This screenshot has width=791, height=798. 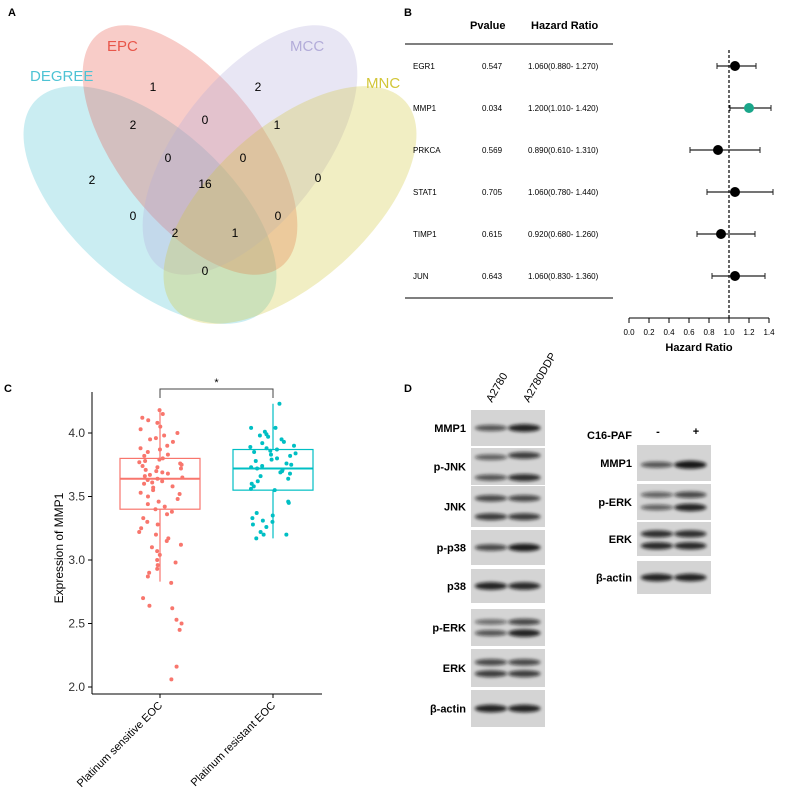 I want to click on x-tick-label: Platinum sensitive EOC, so click(x=120, y=745).